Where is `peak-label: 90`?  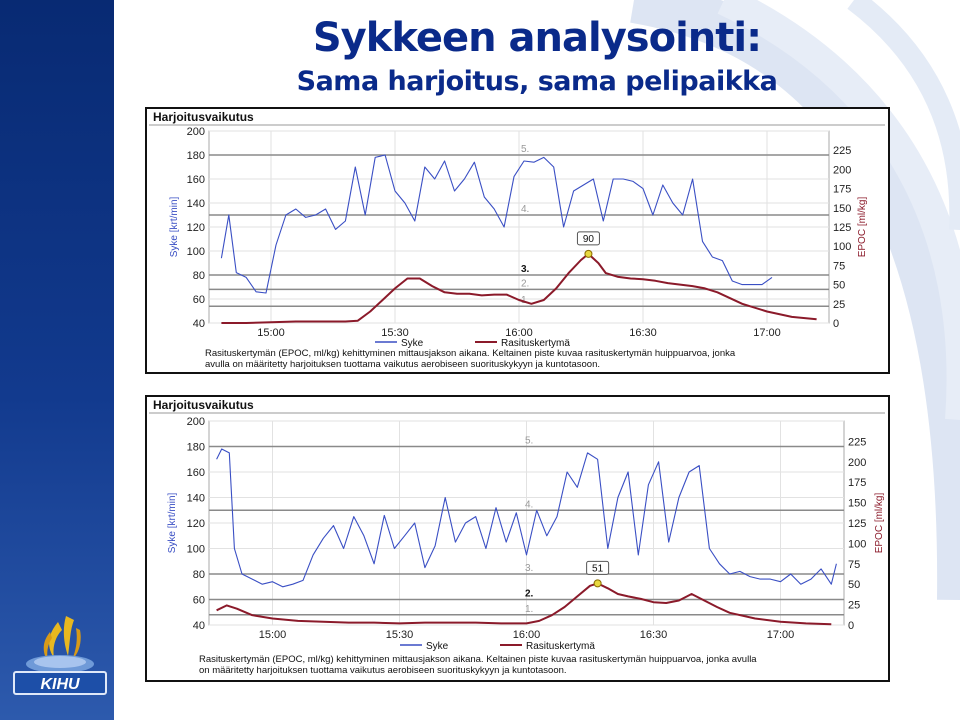
peak-label: 90 is located at coordinates (589, 239).